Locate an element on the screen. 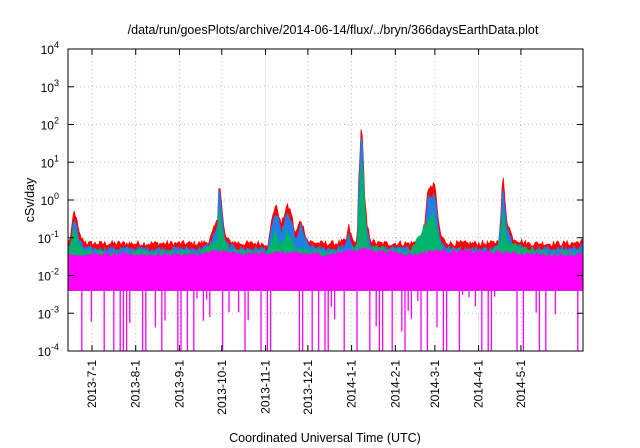  x-tick-label: 2013-12-1 is located at coordinates (308, 387).